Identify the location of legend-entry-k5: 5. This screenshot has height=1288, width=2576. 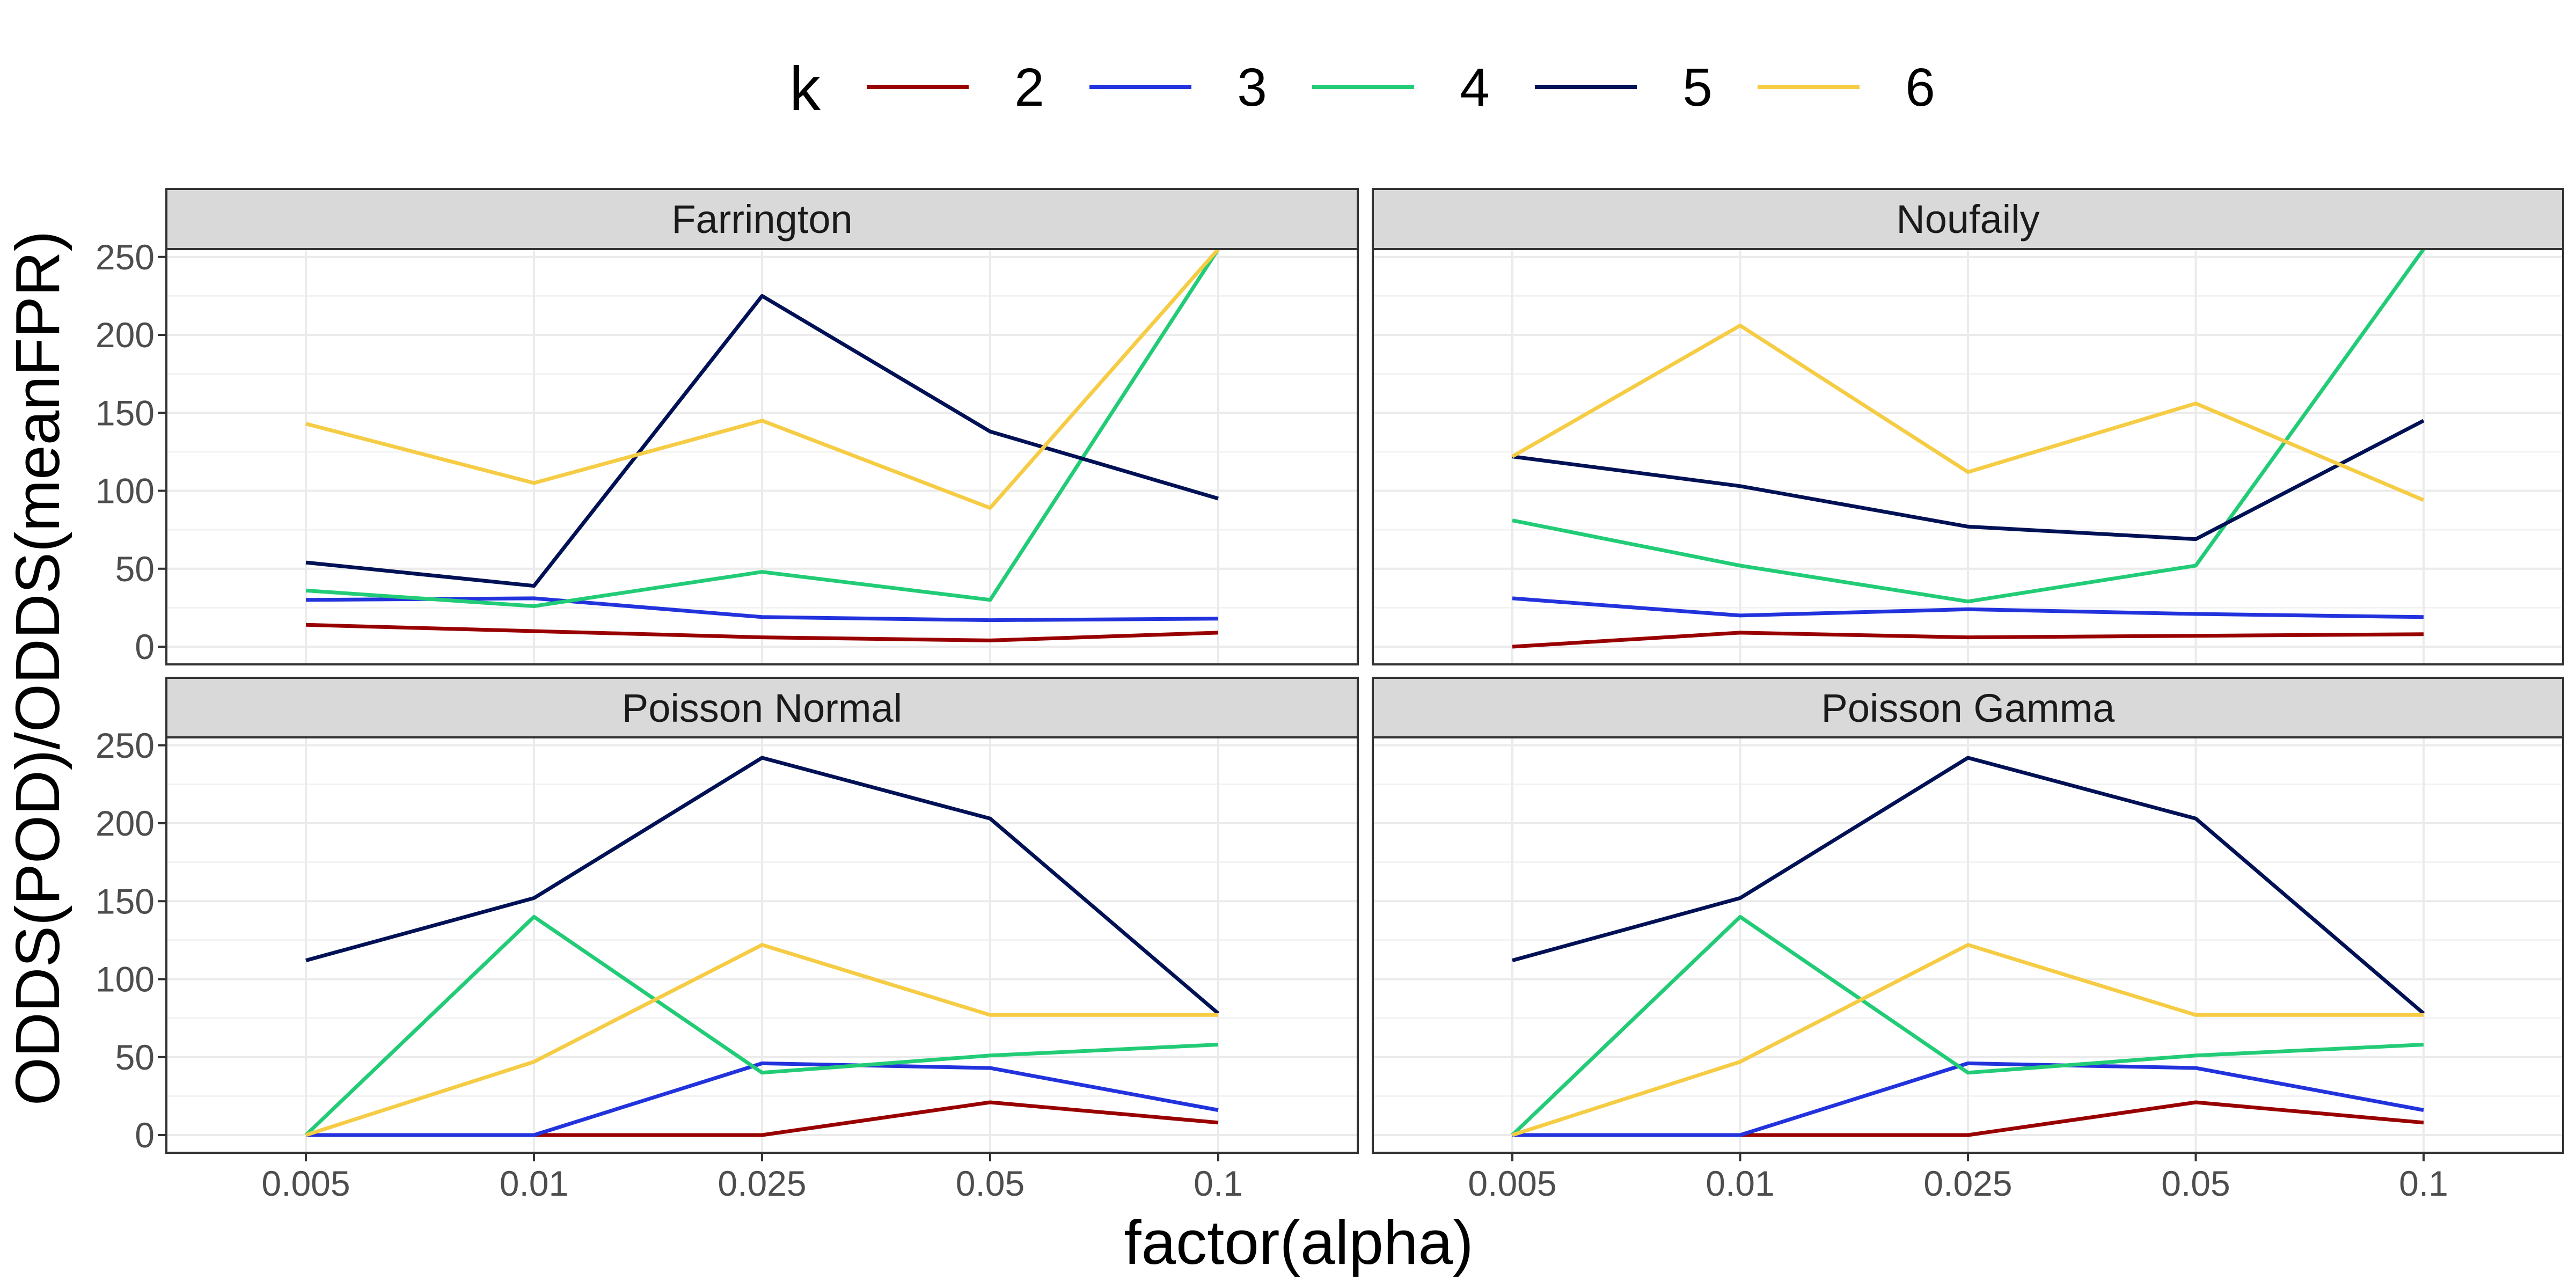
(1624, 87).